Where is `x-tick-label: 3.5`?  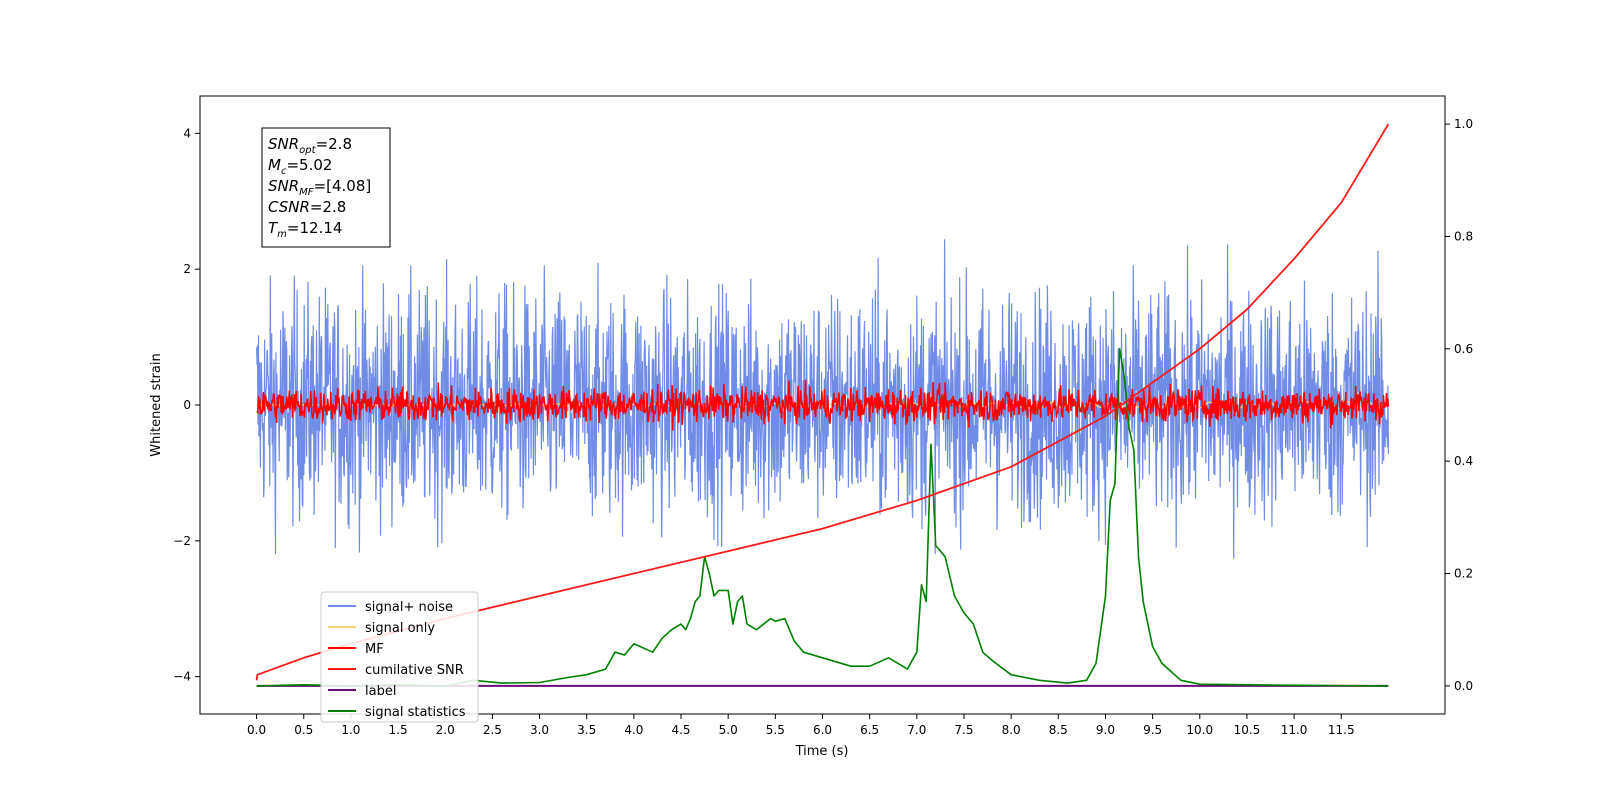
x-tick-label: 3.5 is located at coordinates (586, 730).